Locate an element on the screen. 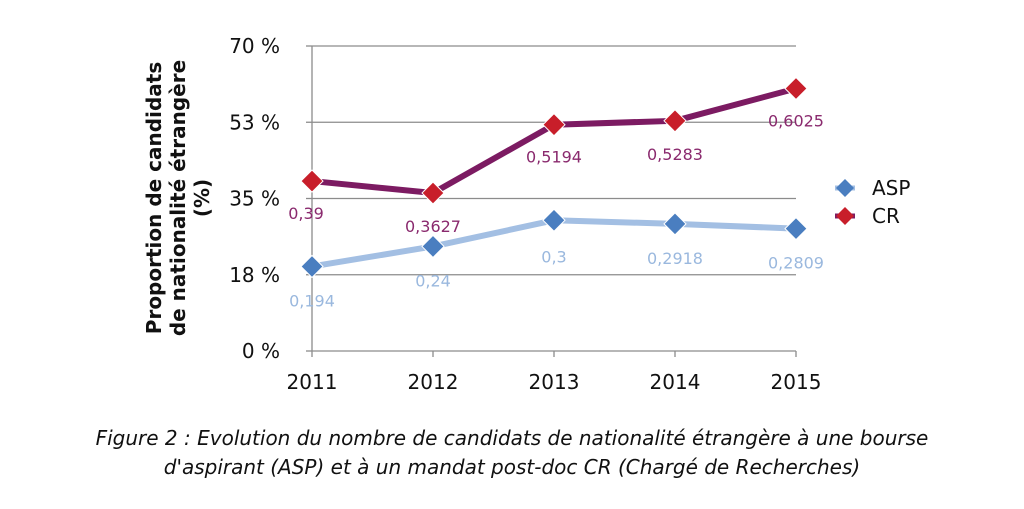  x-tick-label: 2013 is located at coordinates (554, 382).